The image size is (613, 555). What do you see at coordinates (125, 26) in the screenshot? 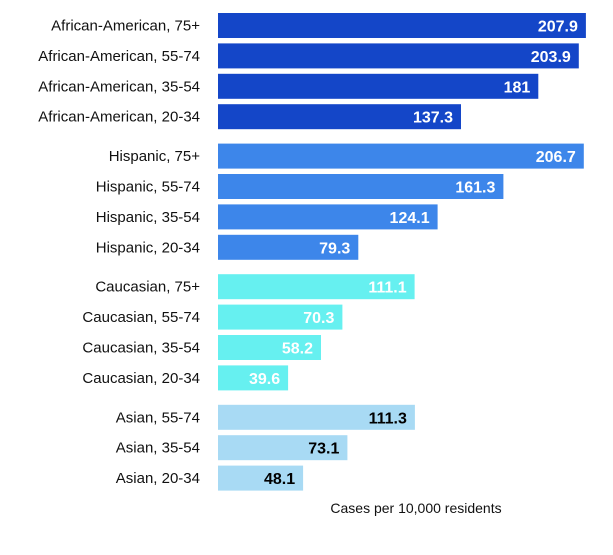
I see `category-label: African-American, 75+` at bounding box center [125, 26].